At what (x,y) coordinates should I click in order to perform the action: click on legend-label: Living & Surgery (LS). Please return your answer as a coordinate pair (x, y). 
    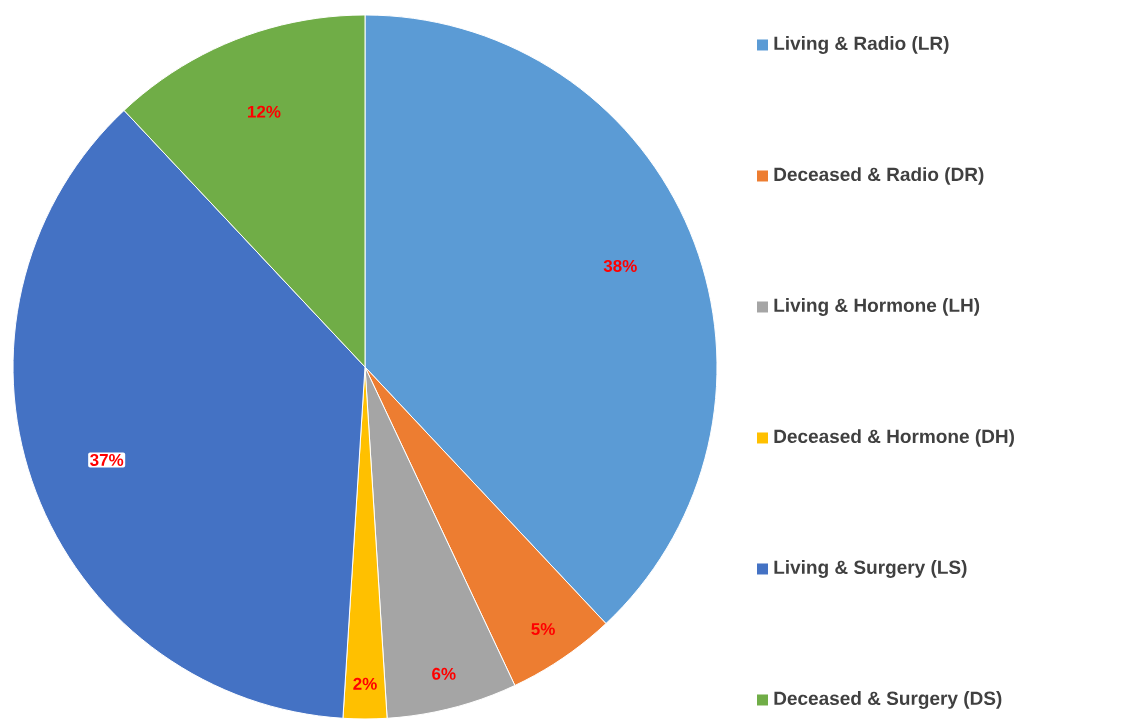
    Looking at the image, I should click on (870, 568).